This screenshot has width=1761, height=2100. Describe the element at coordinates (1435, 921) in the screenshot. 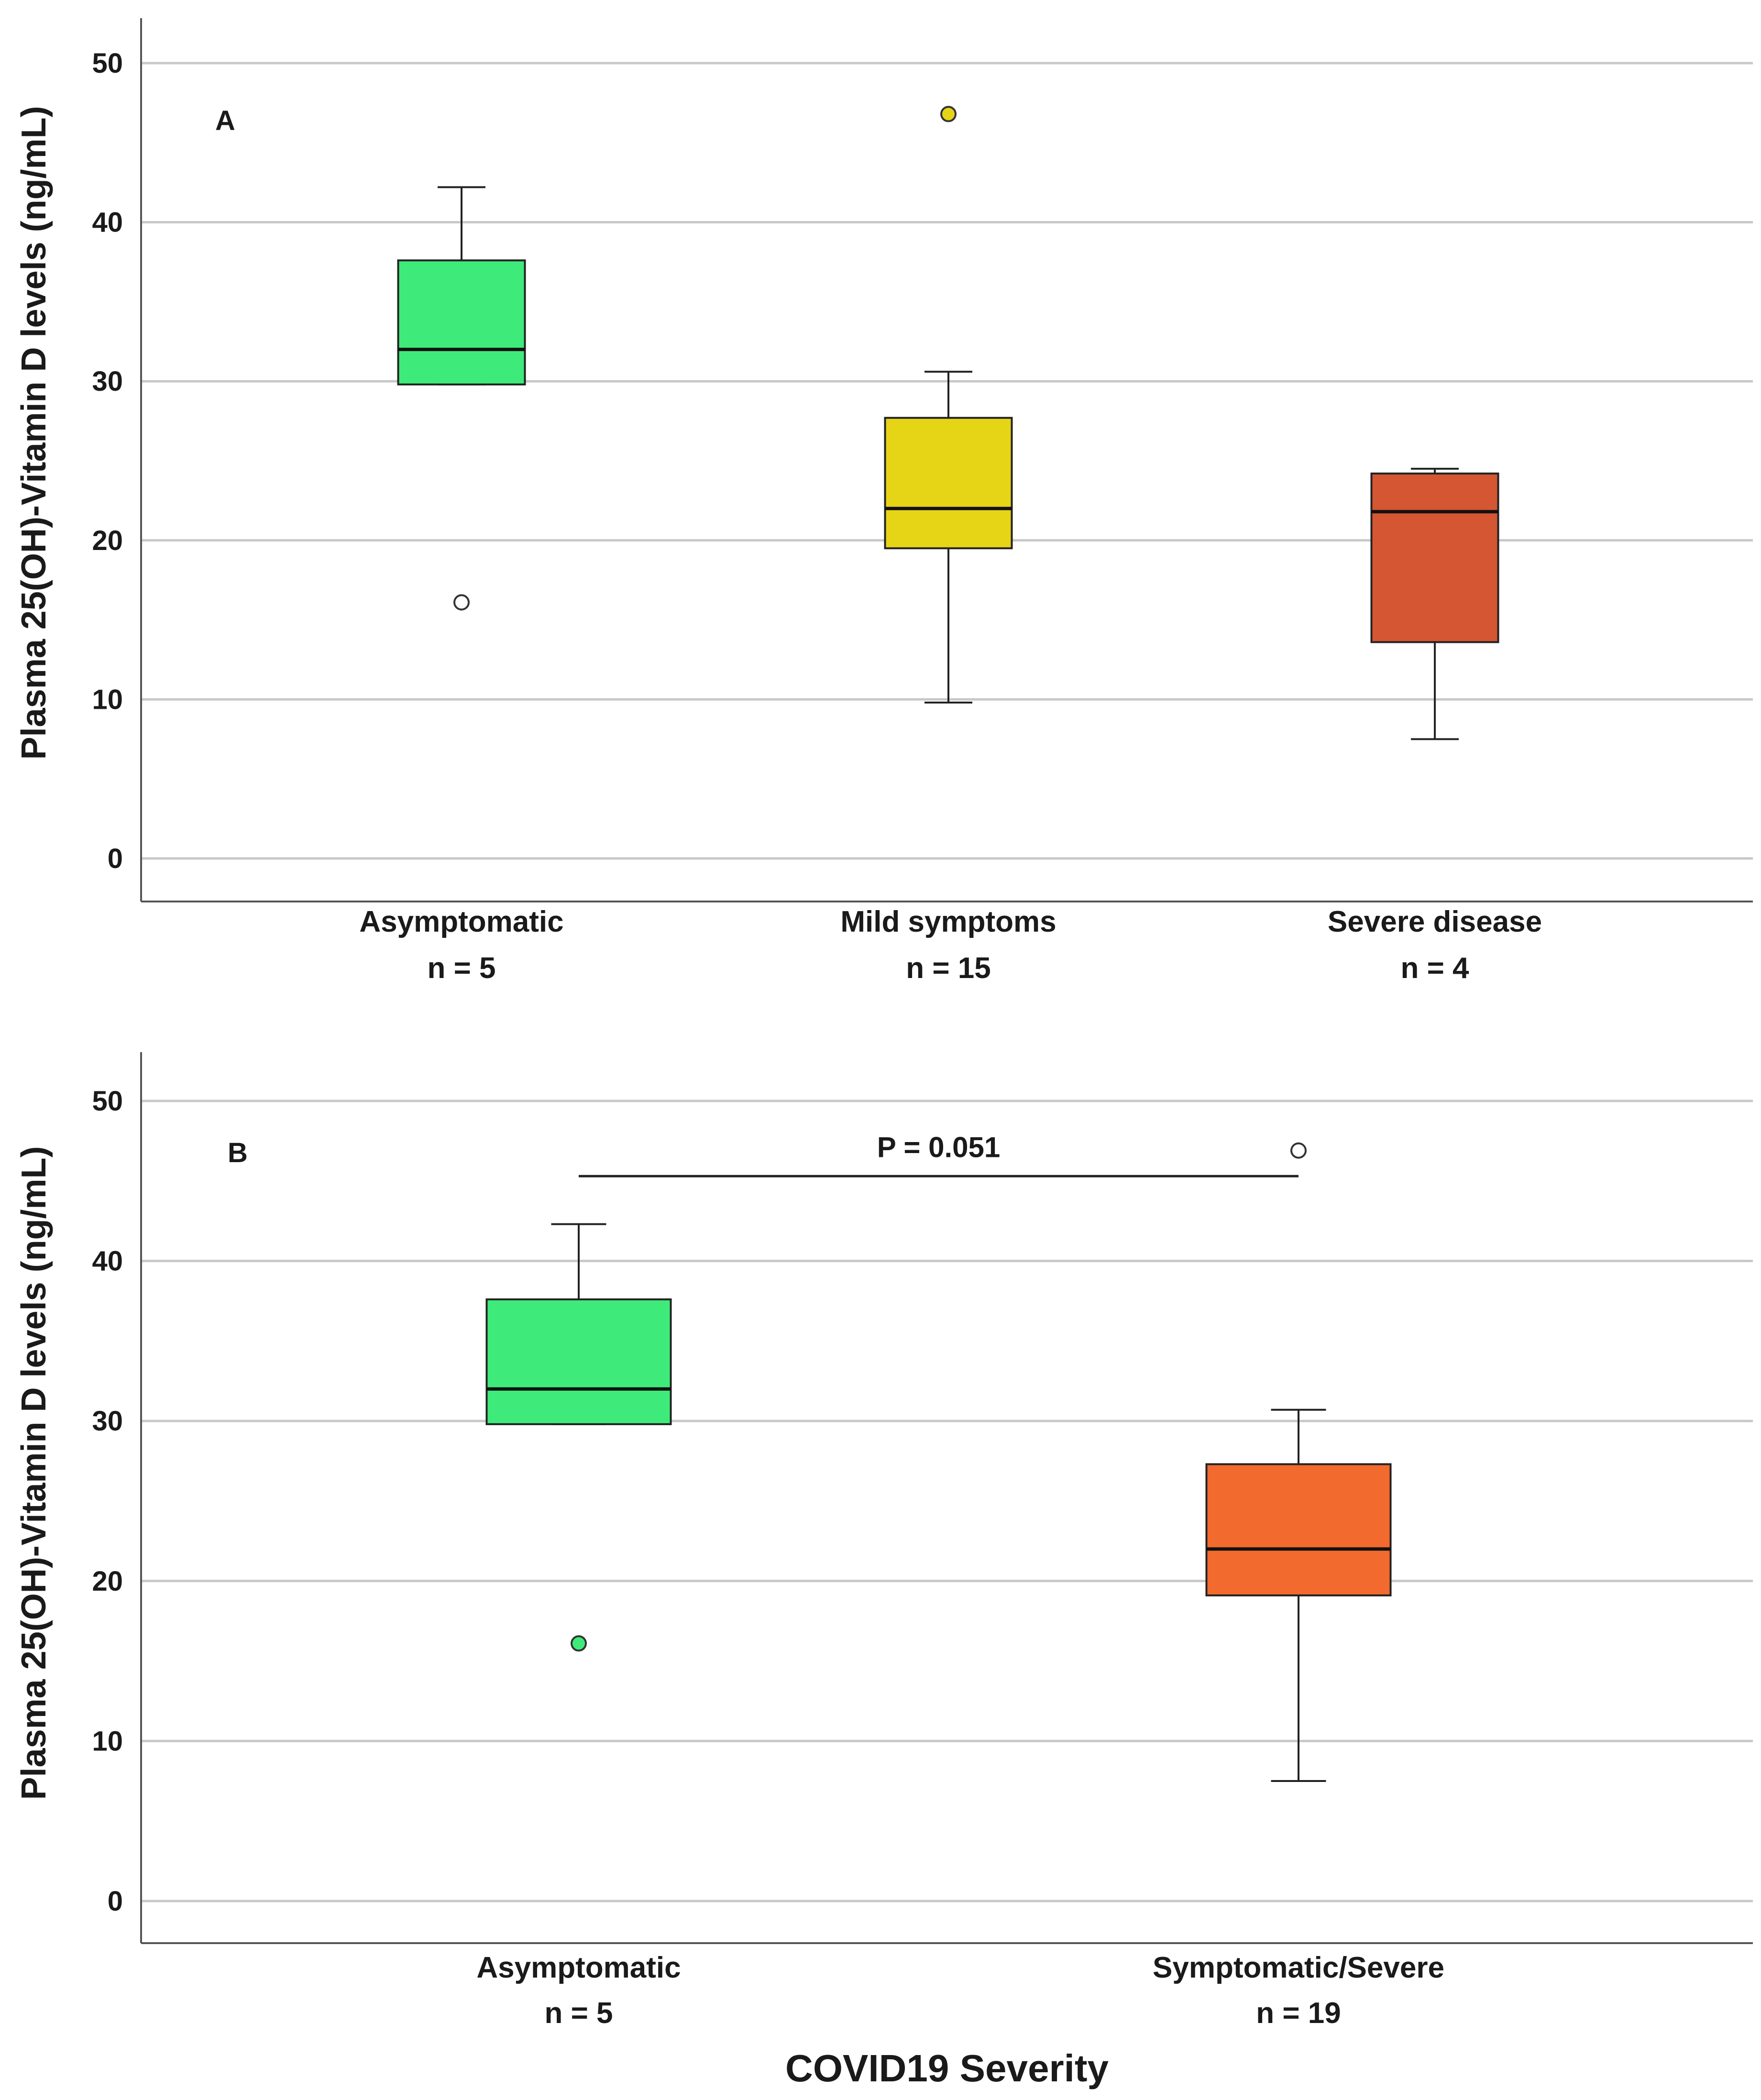

I see `category-label: Severe disease` at that location.